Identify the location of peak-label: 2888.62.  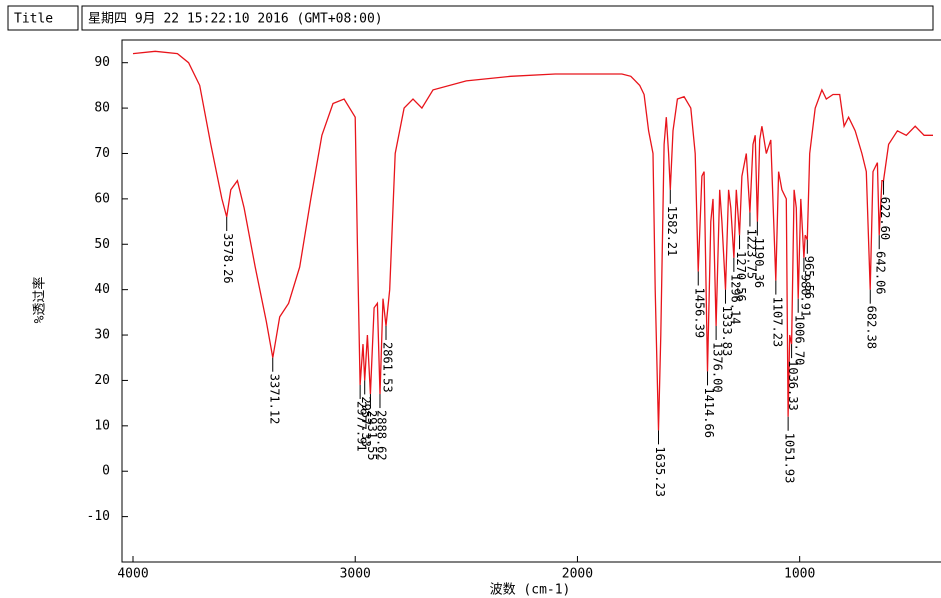
(381, 435).